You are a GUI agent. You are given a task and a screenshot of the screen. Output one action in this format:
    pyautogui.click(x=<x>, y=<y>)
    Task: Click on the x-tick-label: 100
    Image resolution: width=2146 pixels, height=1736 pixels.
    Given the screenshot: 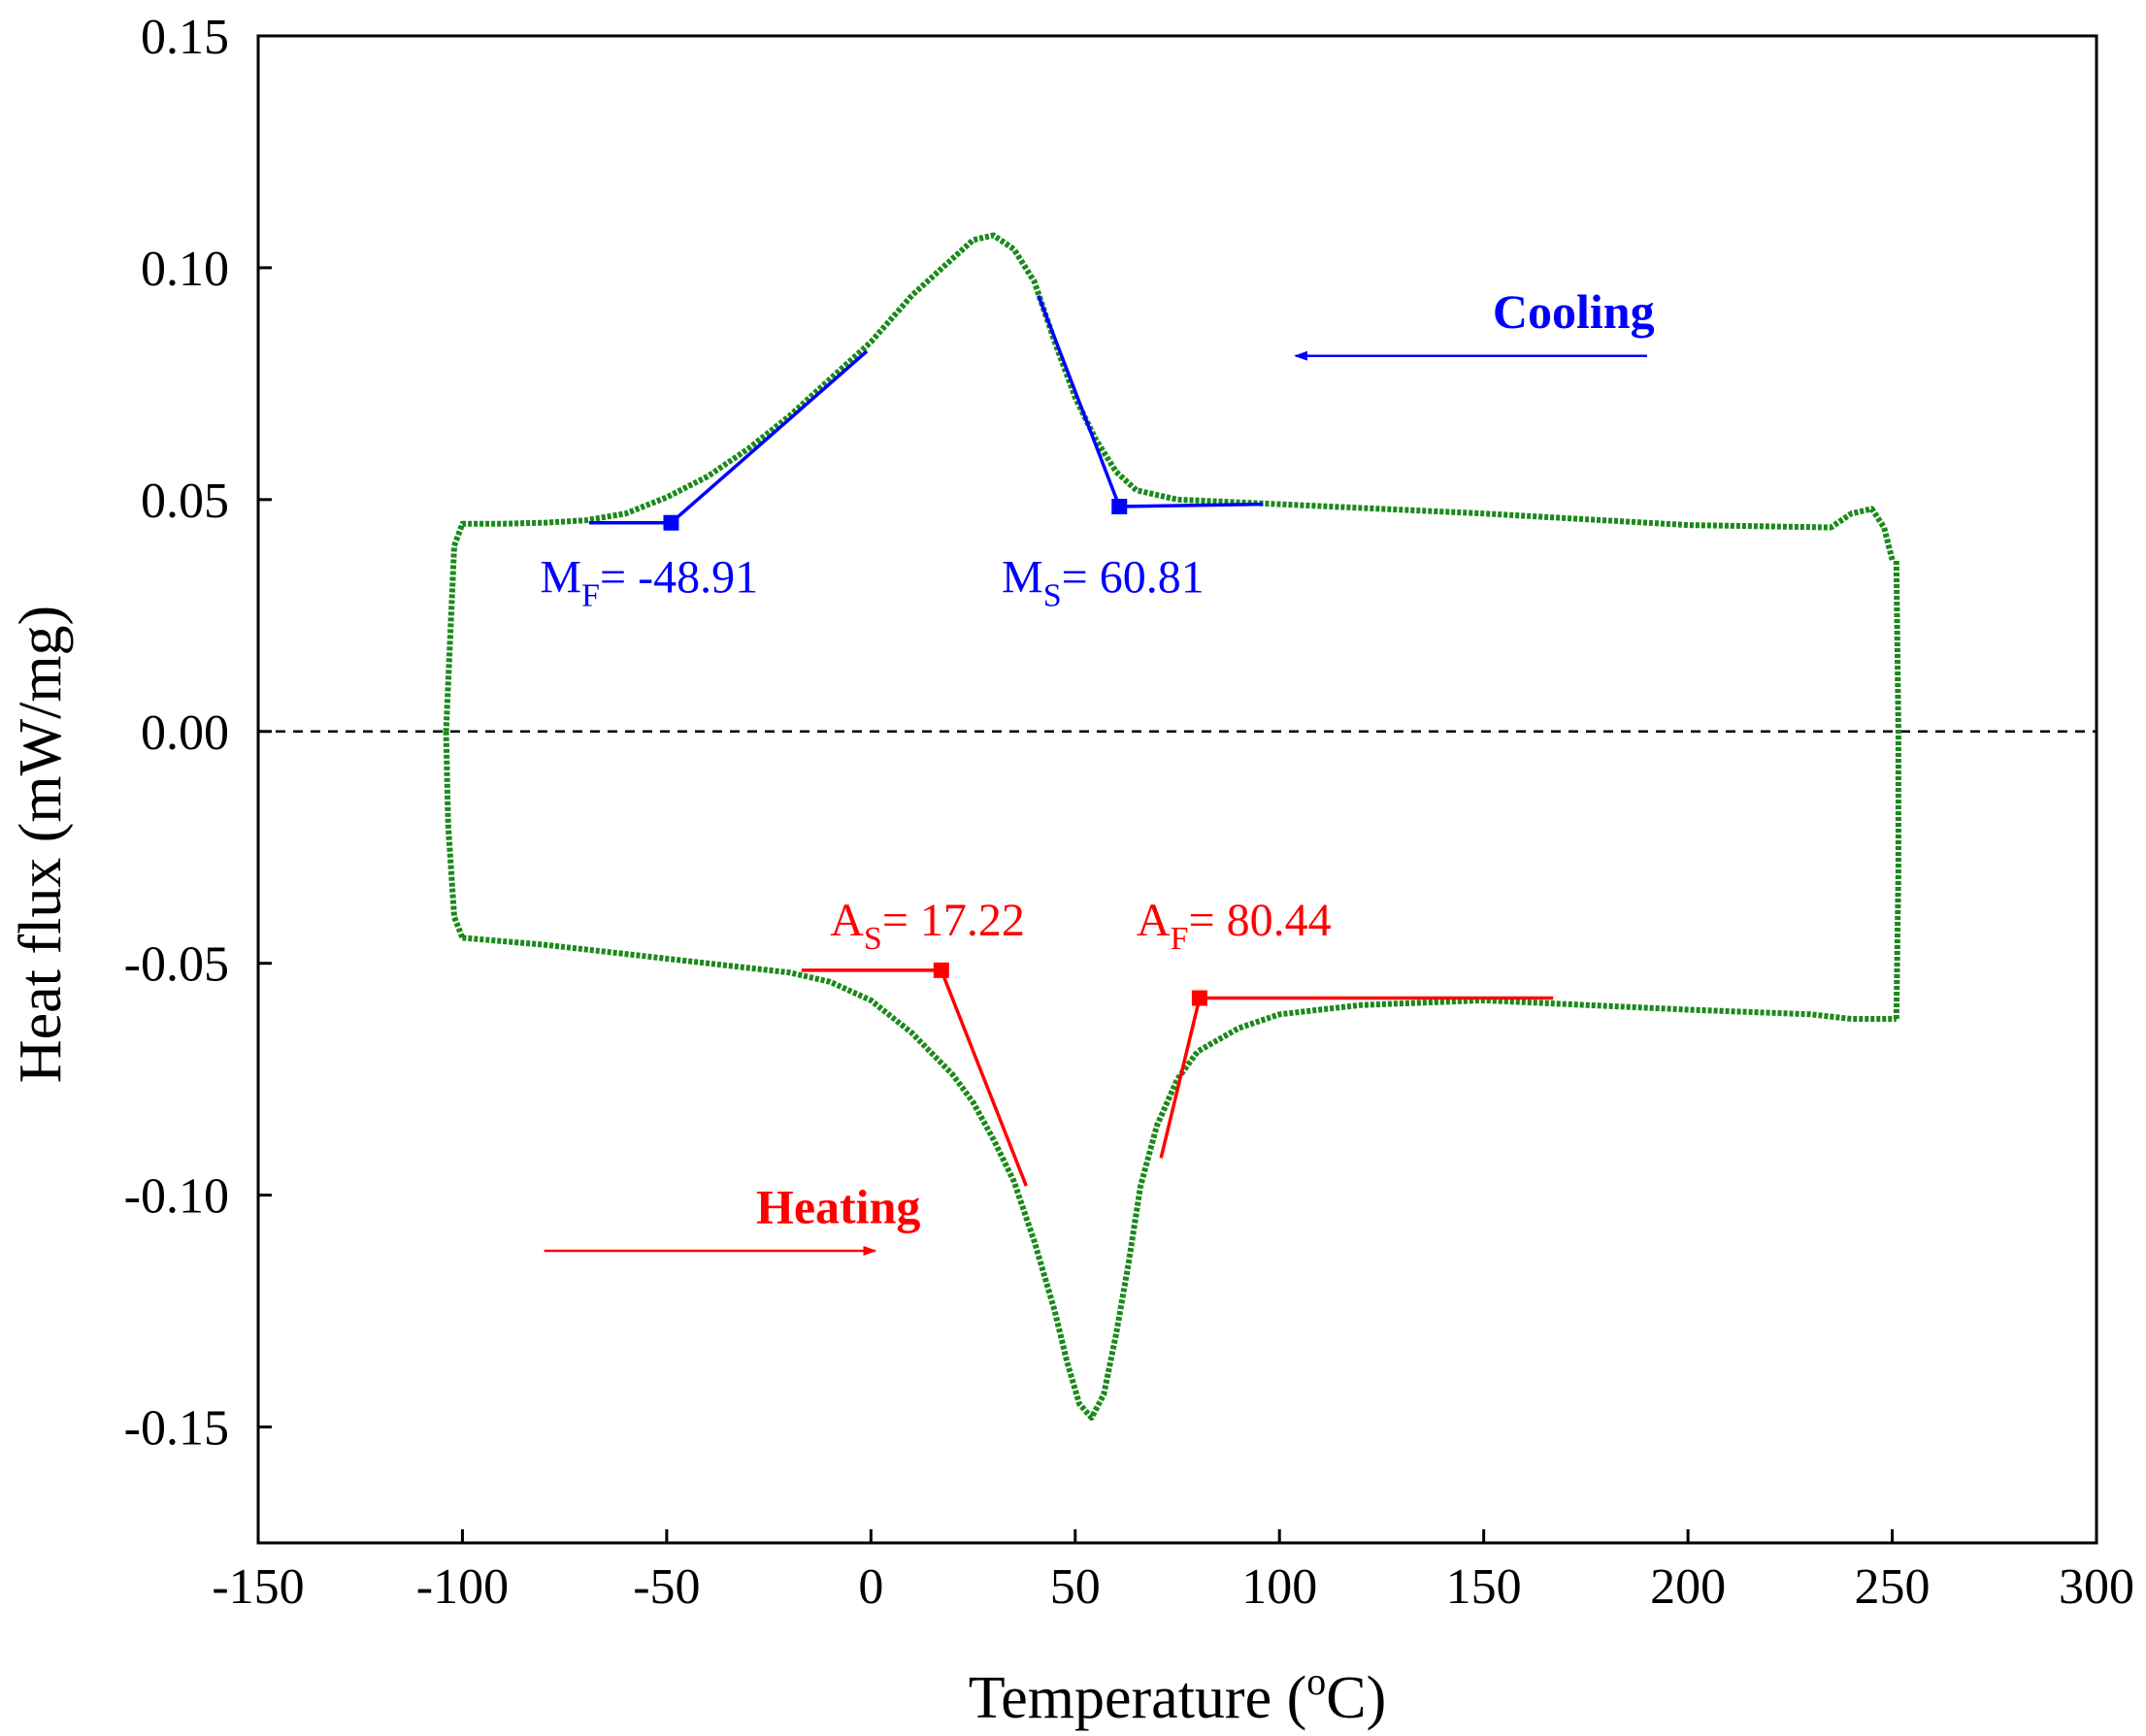 What is the action you would take?
    pyautogui.click(x=1279, y=1587)
    